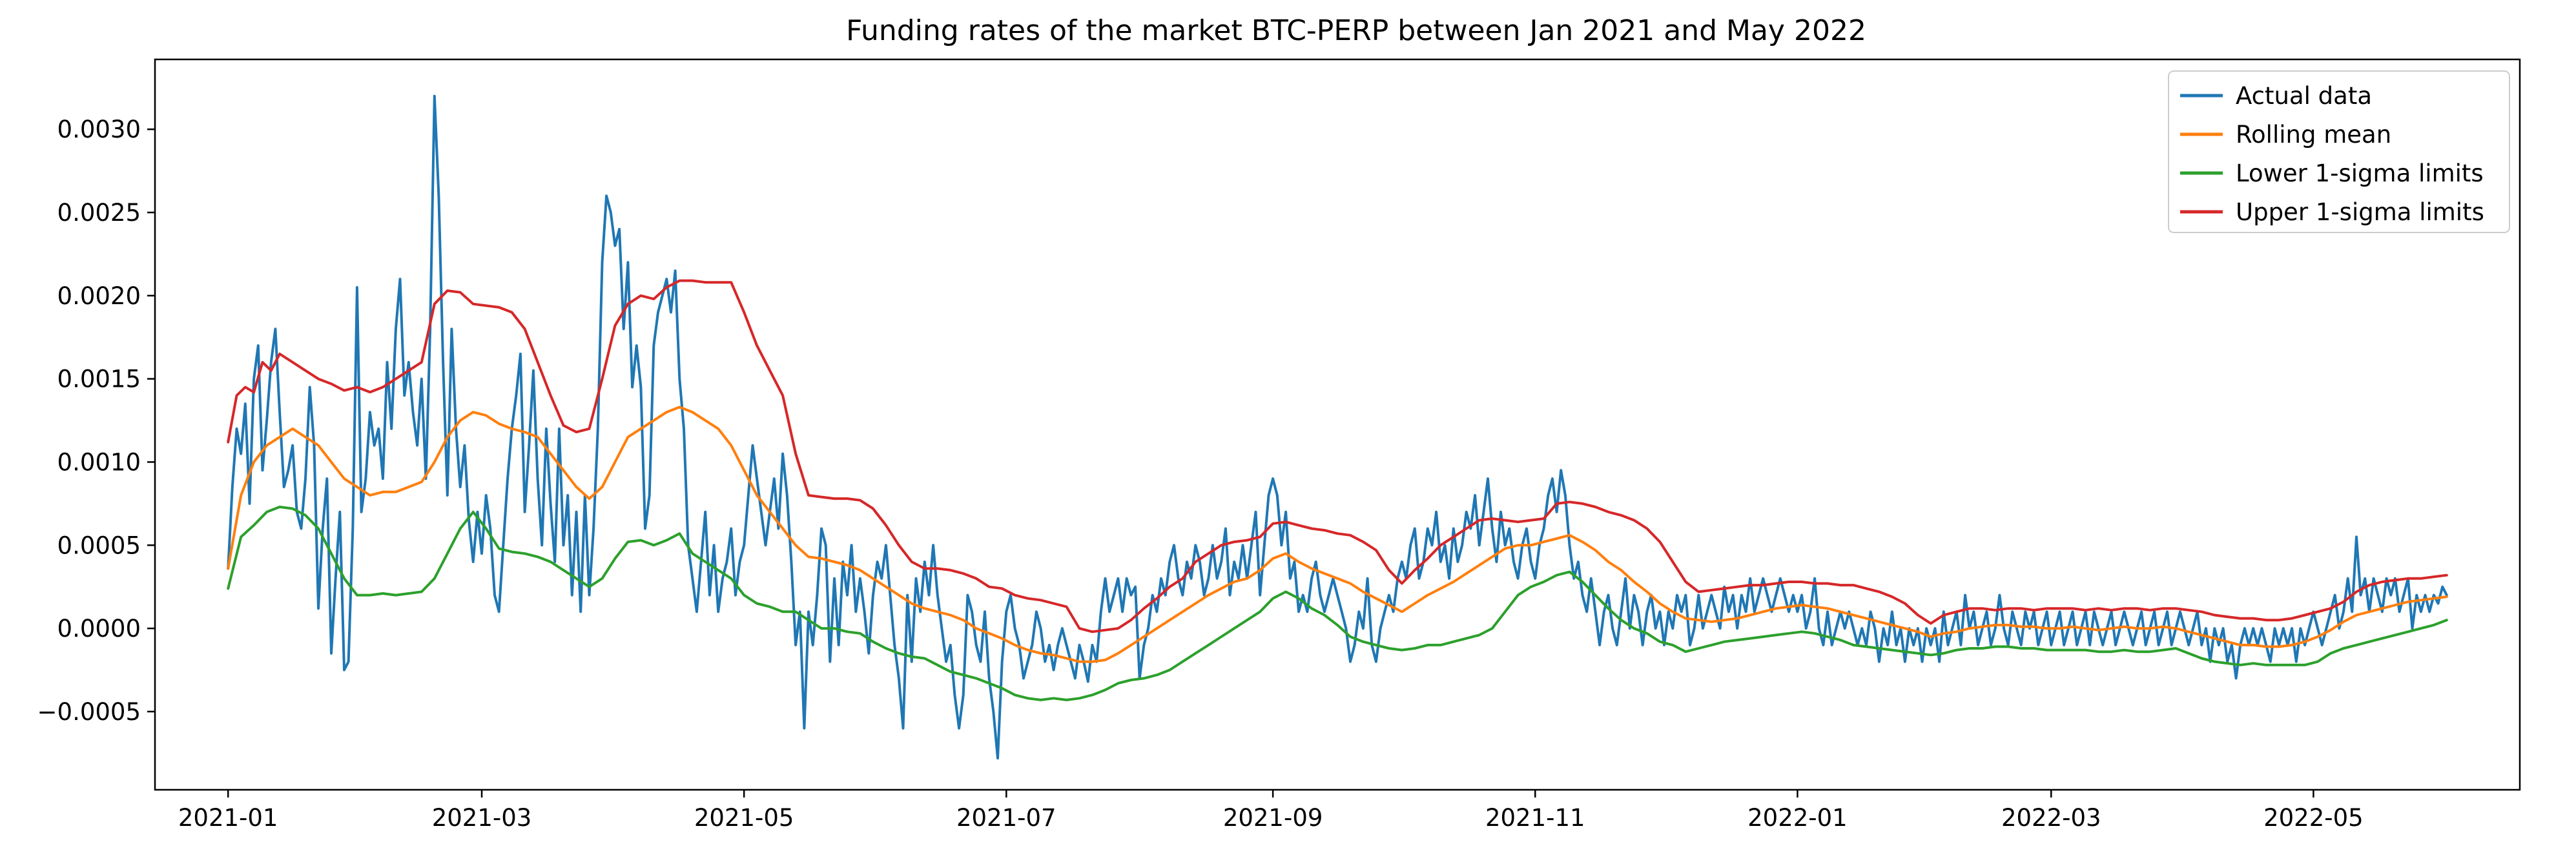 This screenshot has width=2576, height=855. What do you see at coordinates (99, 129) in the screenshot?
I see `y-tick-label: 0.0030` at bounding box center [99, 129].